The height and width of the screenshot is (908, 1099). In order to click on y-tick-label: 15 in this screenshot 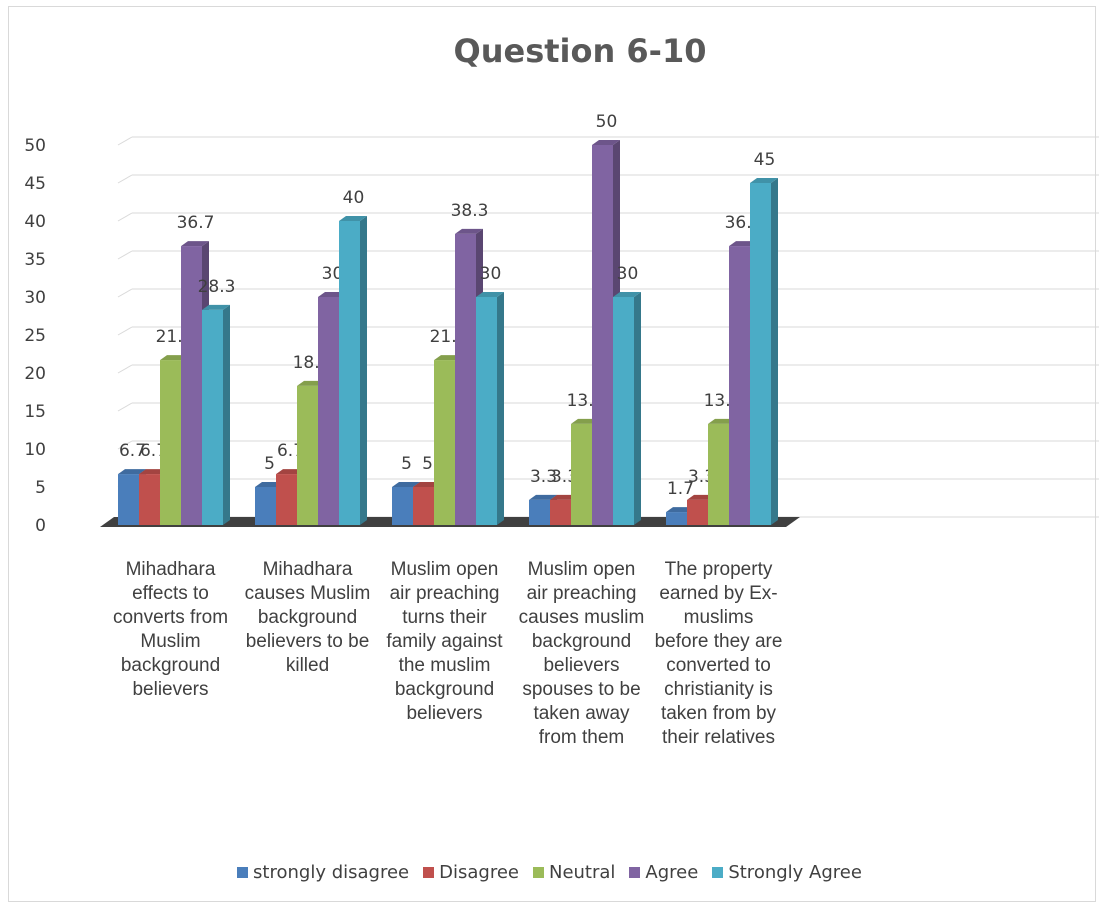, I will do `click(35, 412)`.